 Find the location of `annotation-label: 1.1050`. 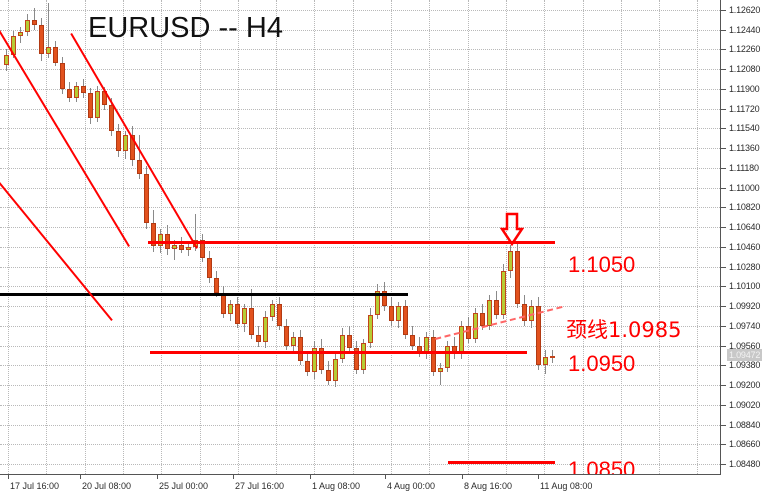

annotation-label: 1.1050 is located at coordinates (602, 264).